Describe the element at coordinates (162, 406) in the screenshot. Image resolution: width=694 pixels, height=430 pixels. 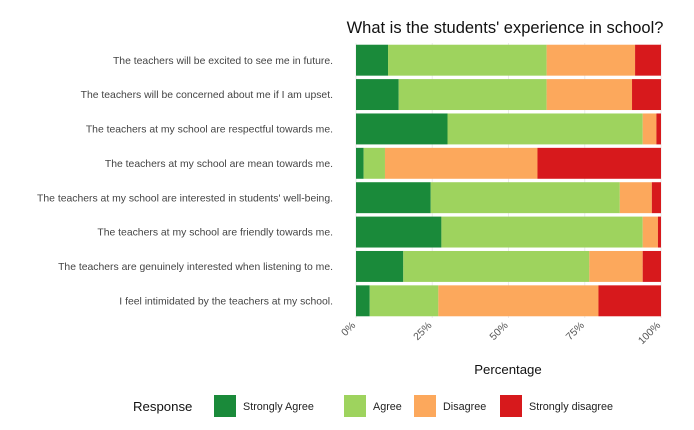
I see `legend-title: Response` at that location.